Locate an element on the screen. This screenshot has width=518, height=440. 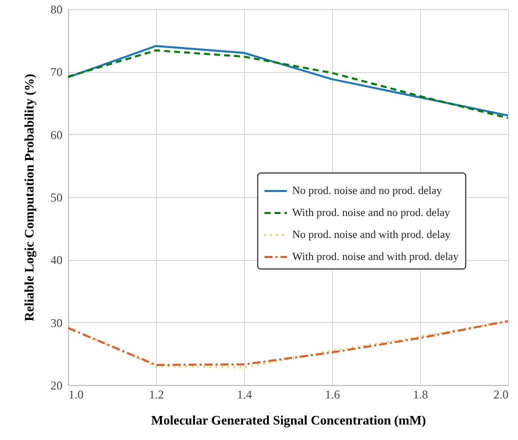
x-tick-label: 1.2 is located at coordinates (156, 395).